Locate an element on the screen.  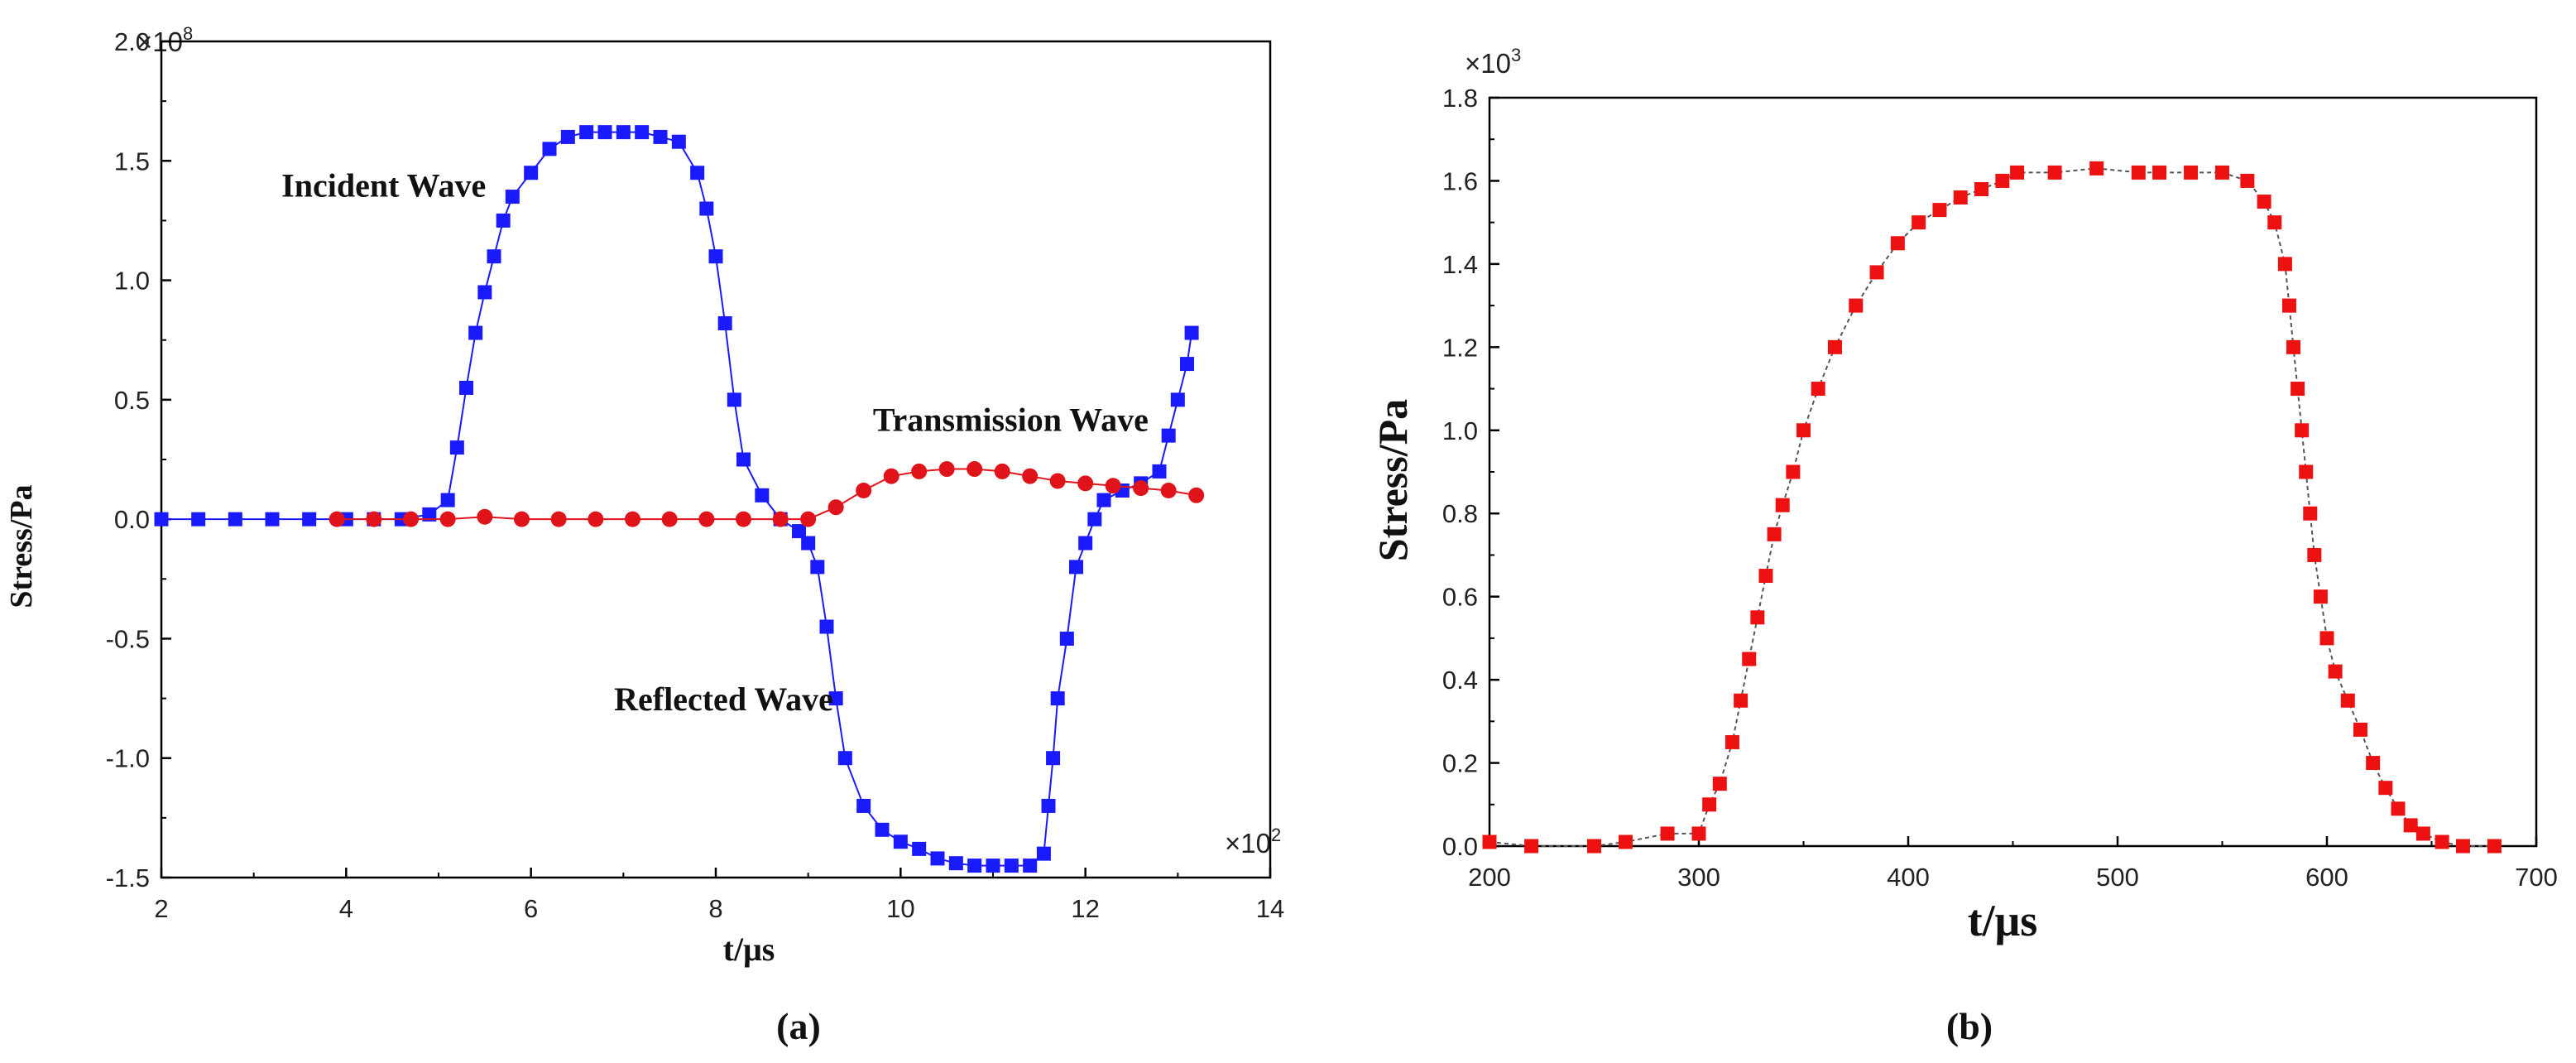
panel-b-y-tick-label: 1.0 is located at coordinates (1460, 430).